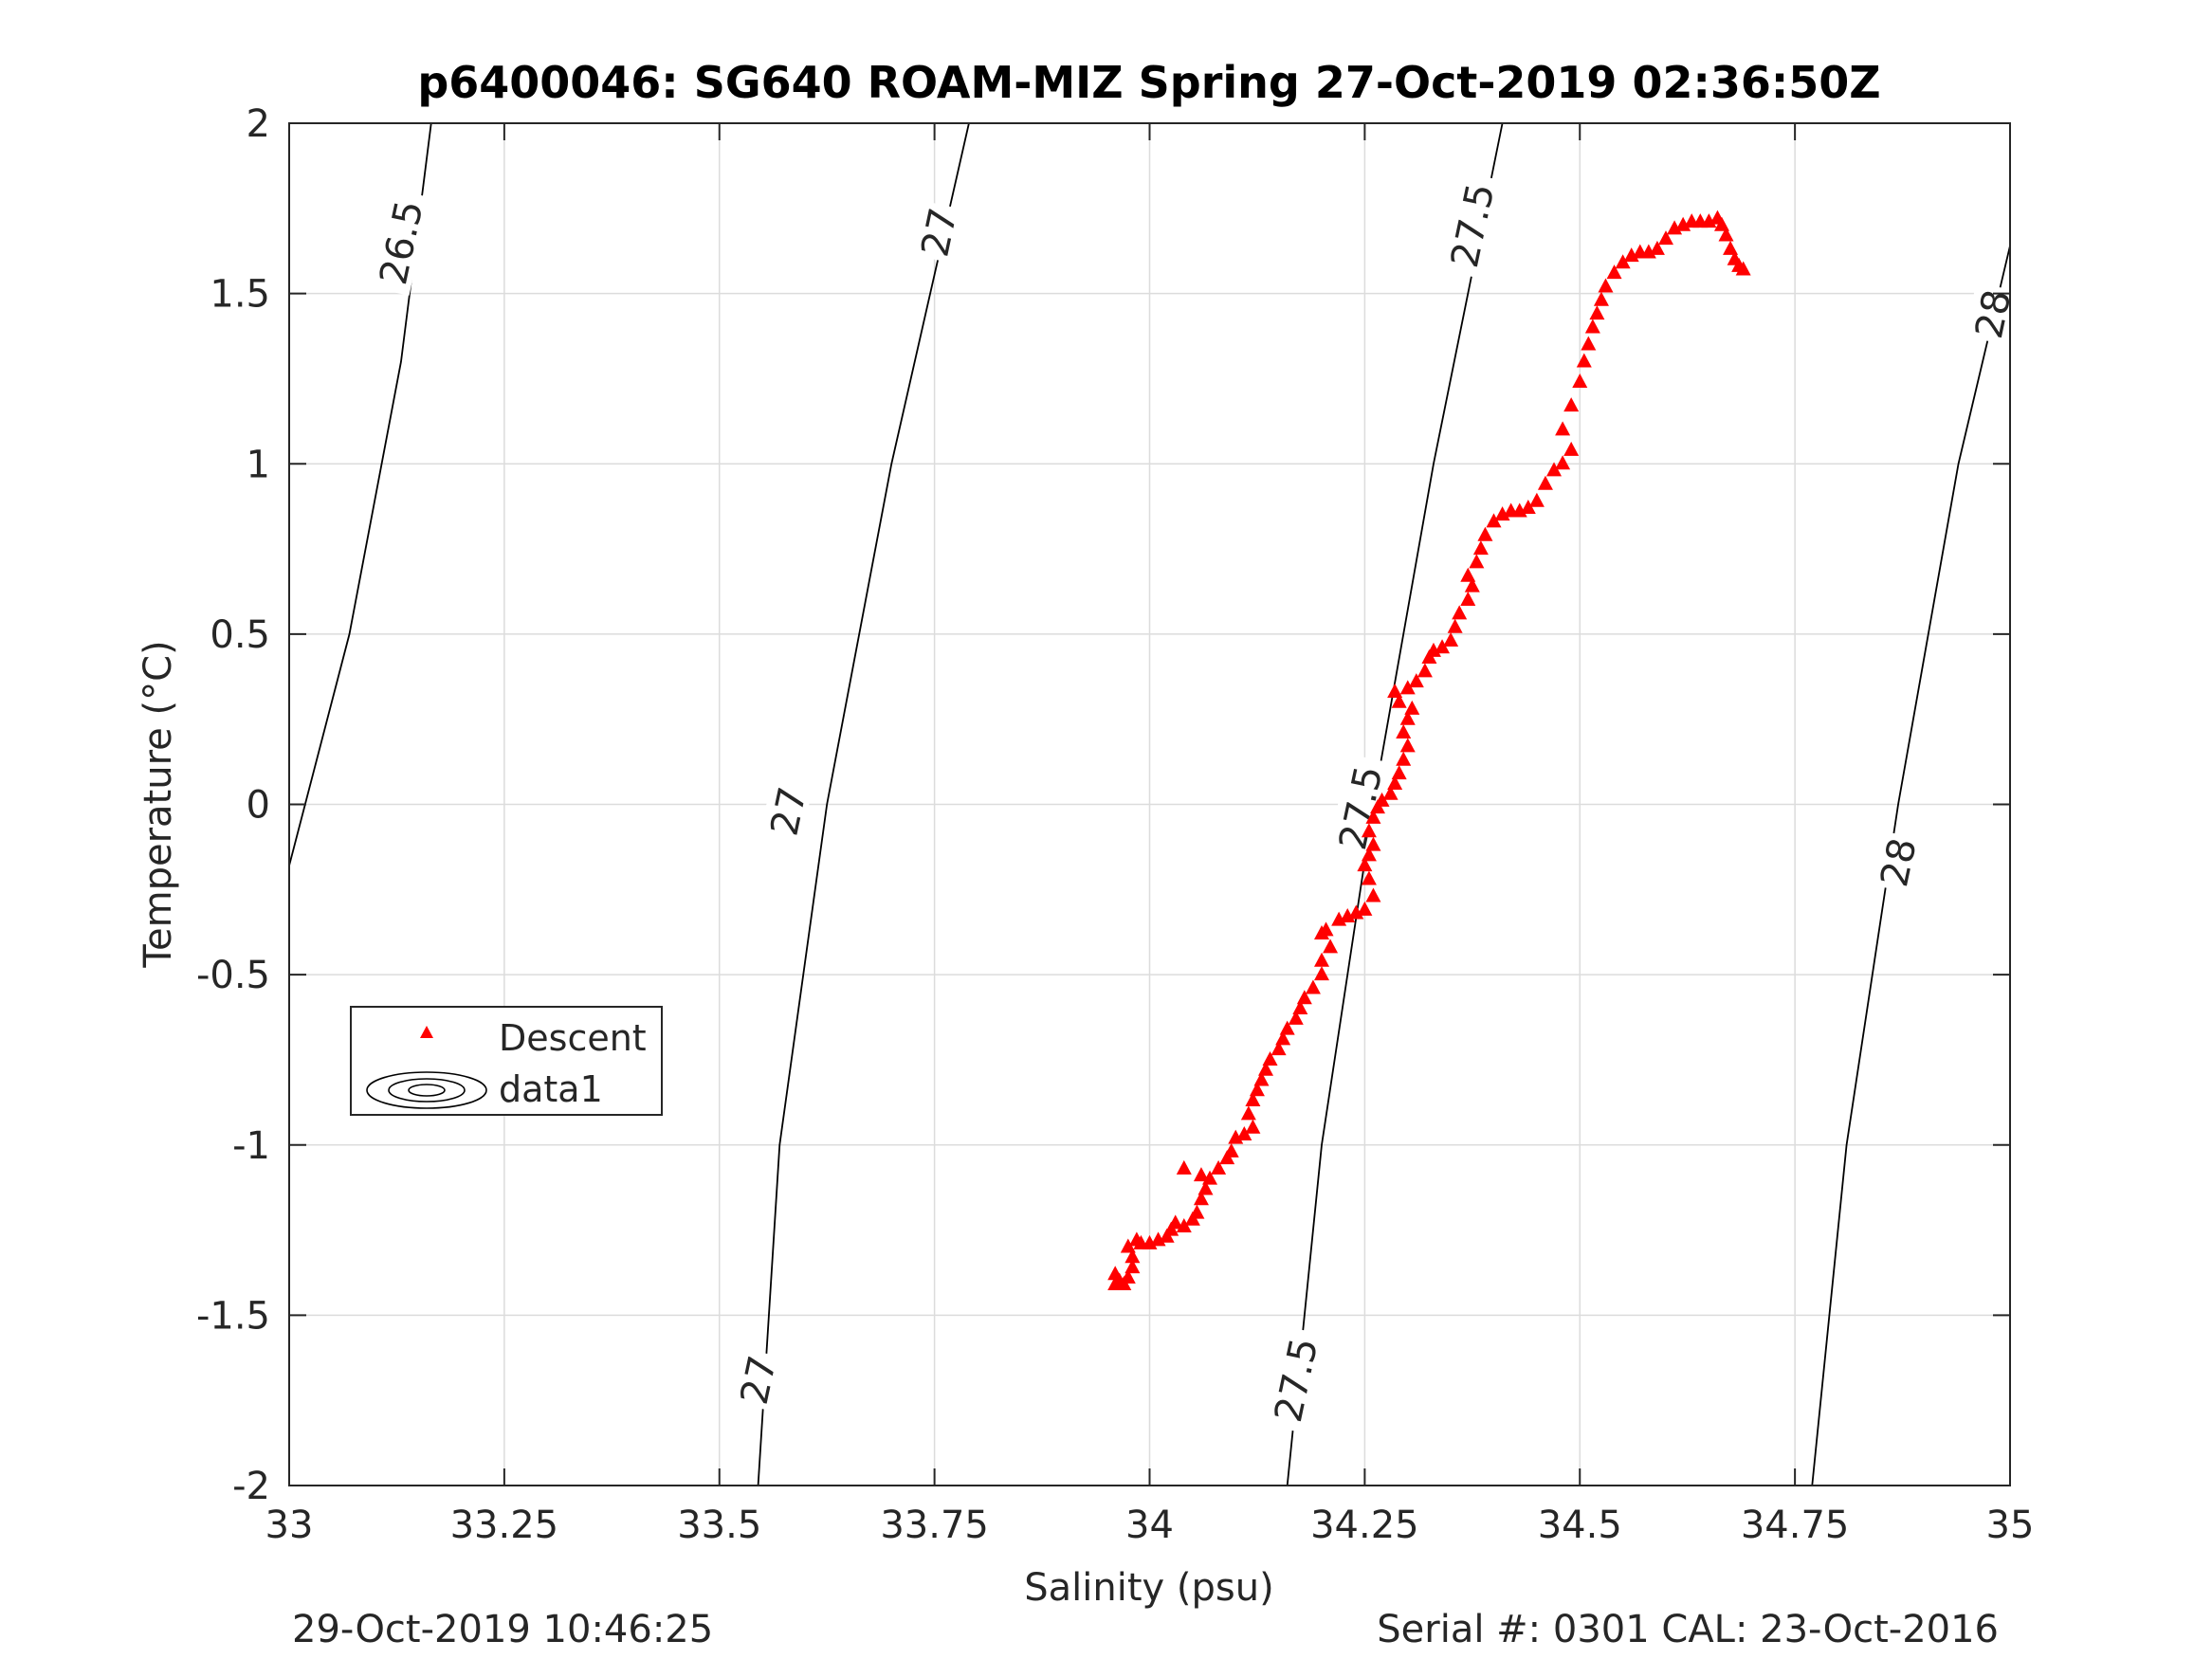  Describe the element at coordinates (426, 1032) in the screenshot. I see `legend-descent-marker` at that location.